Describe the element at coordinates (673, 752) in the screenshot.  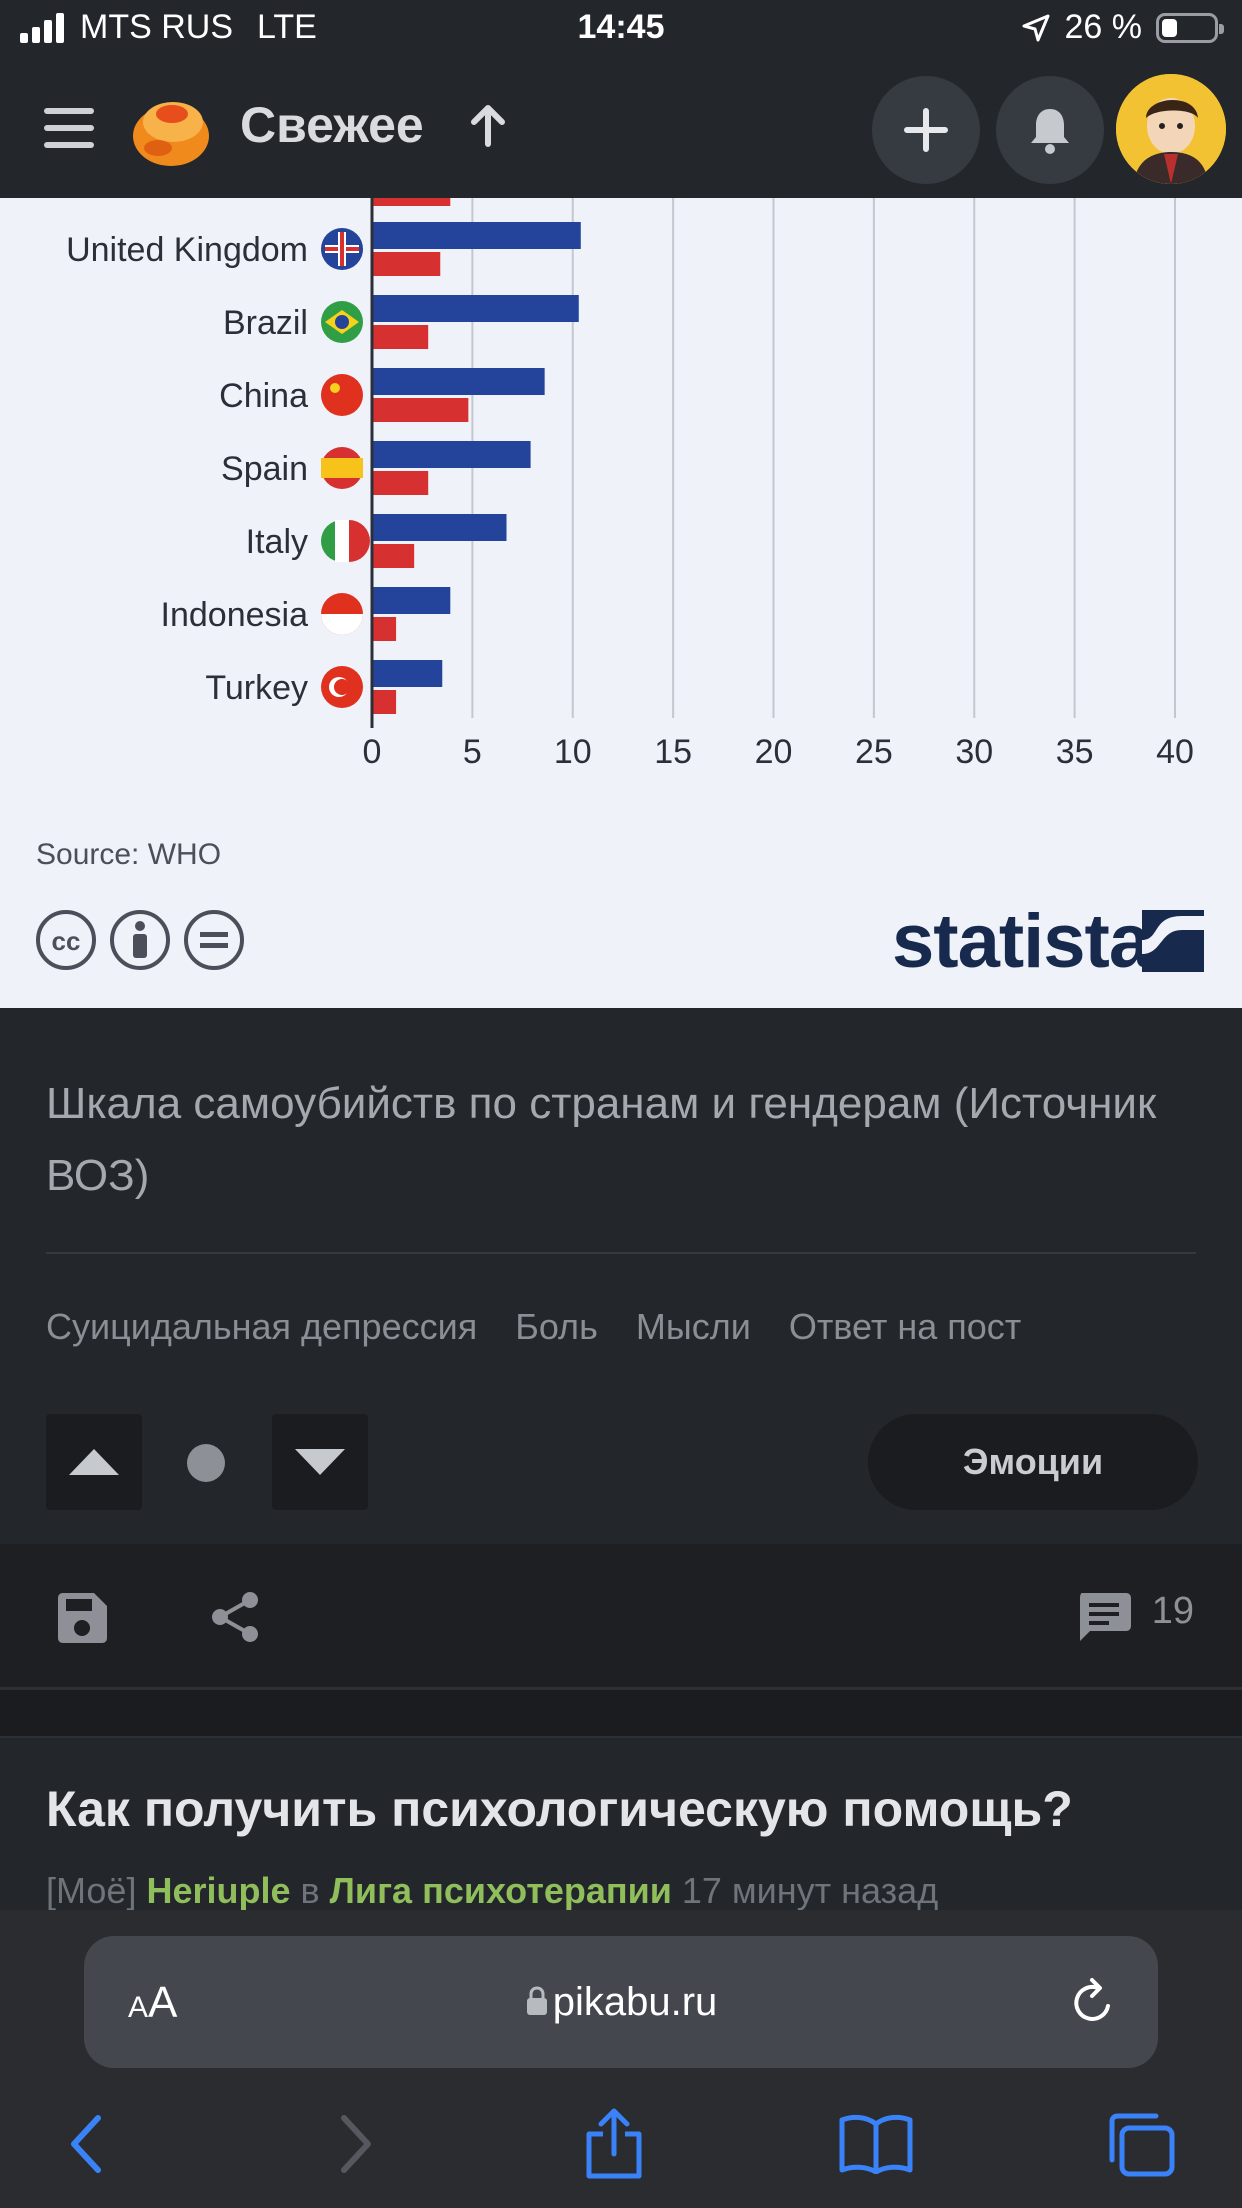
I see `x-tick-label: 15` at that location.